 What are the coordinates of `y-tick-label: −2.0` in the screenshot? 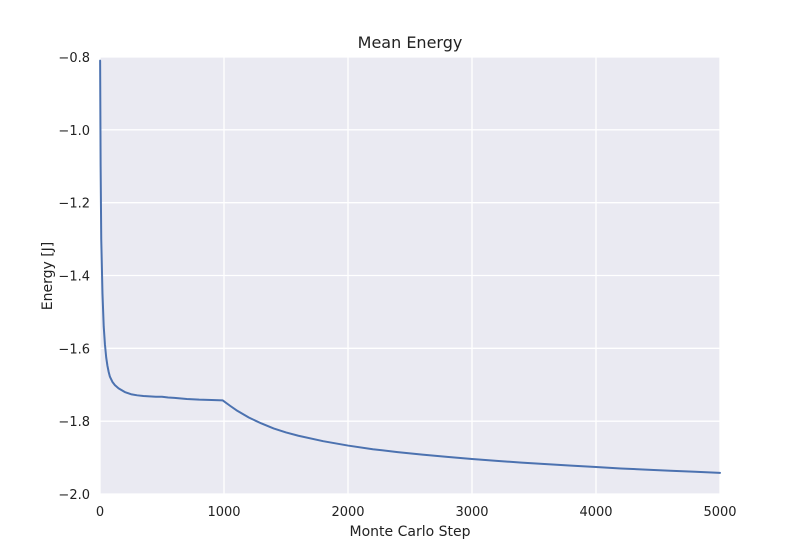 It's located at (74, 495).